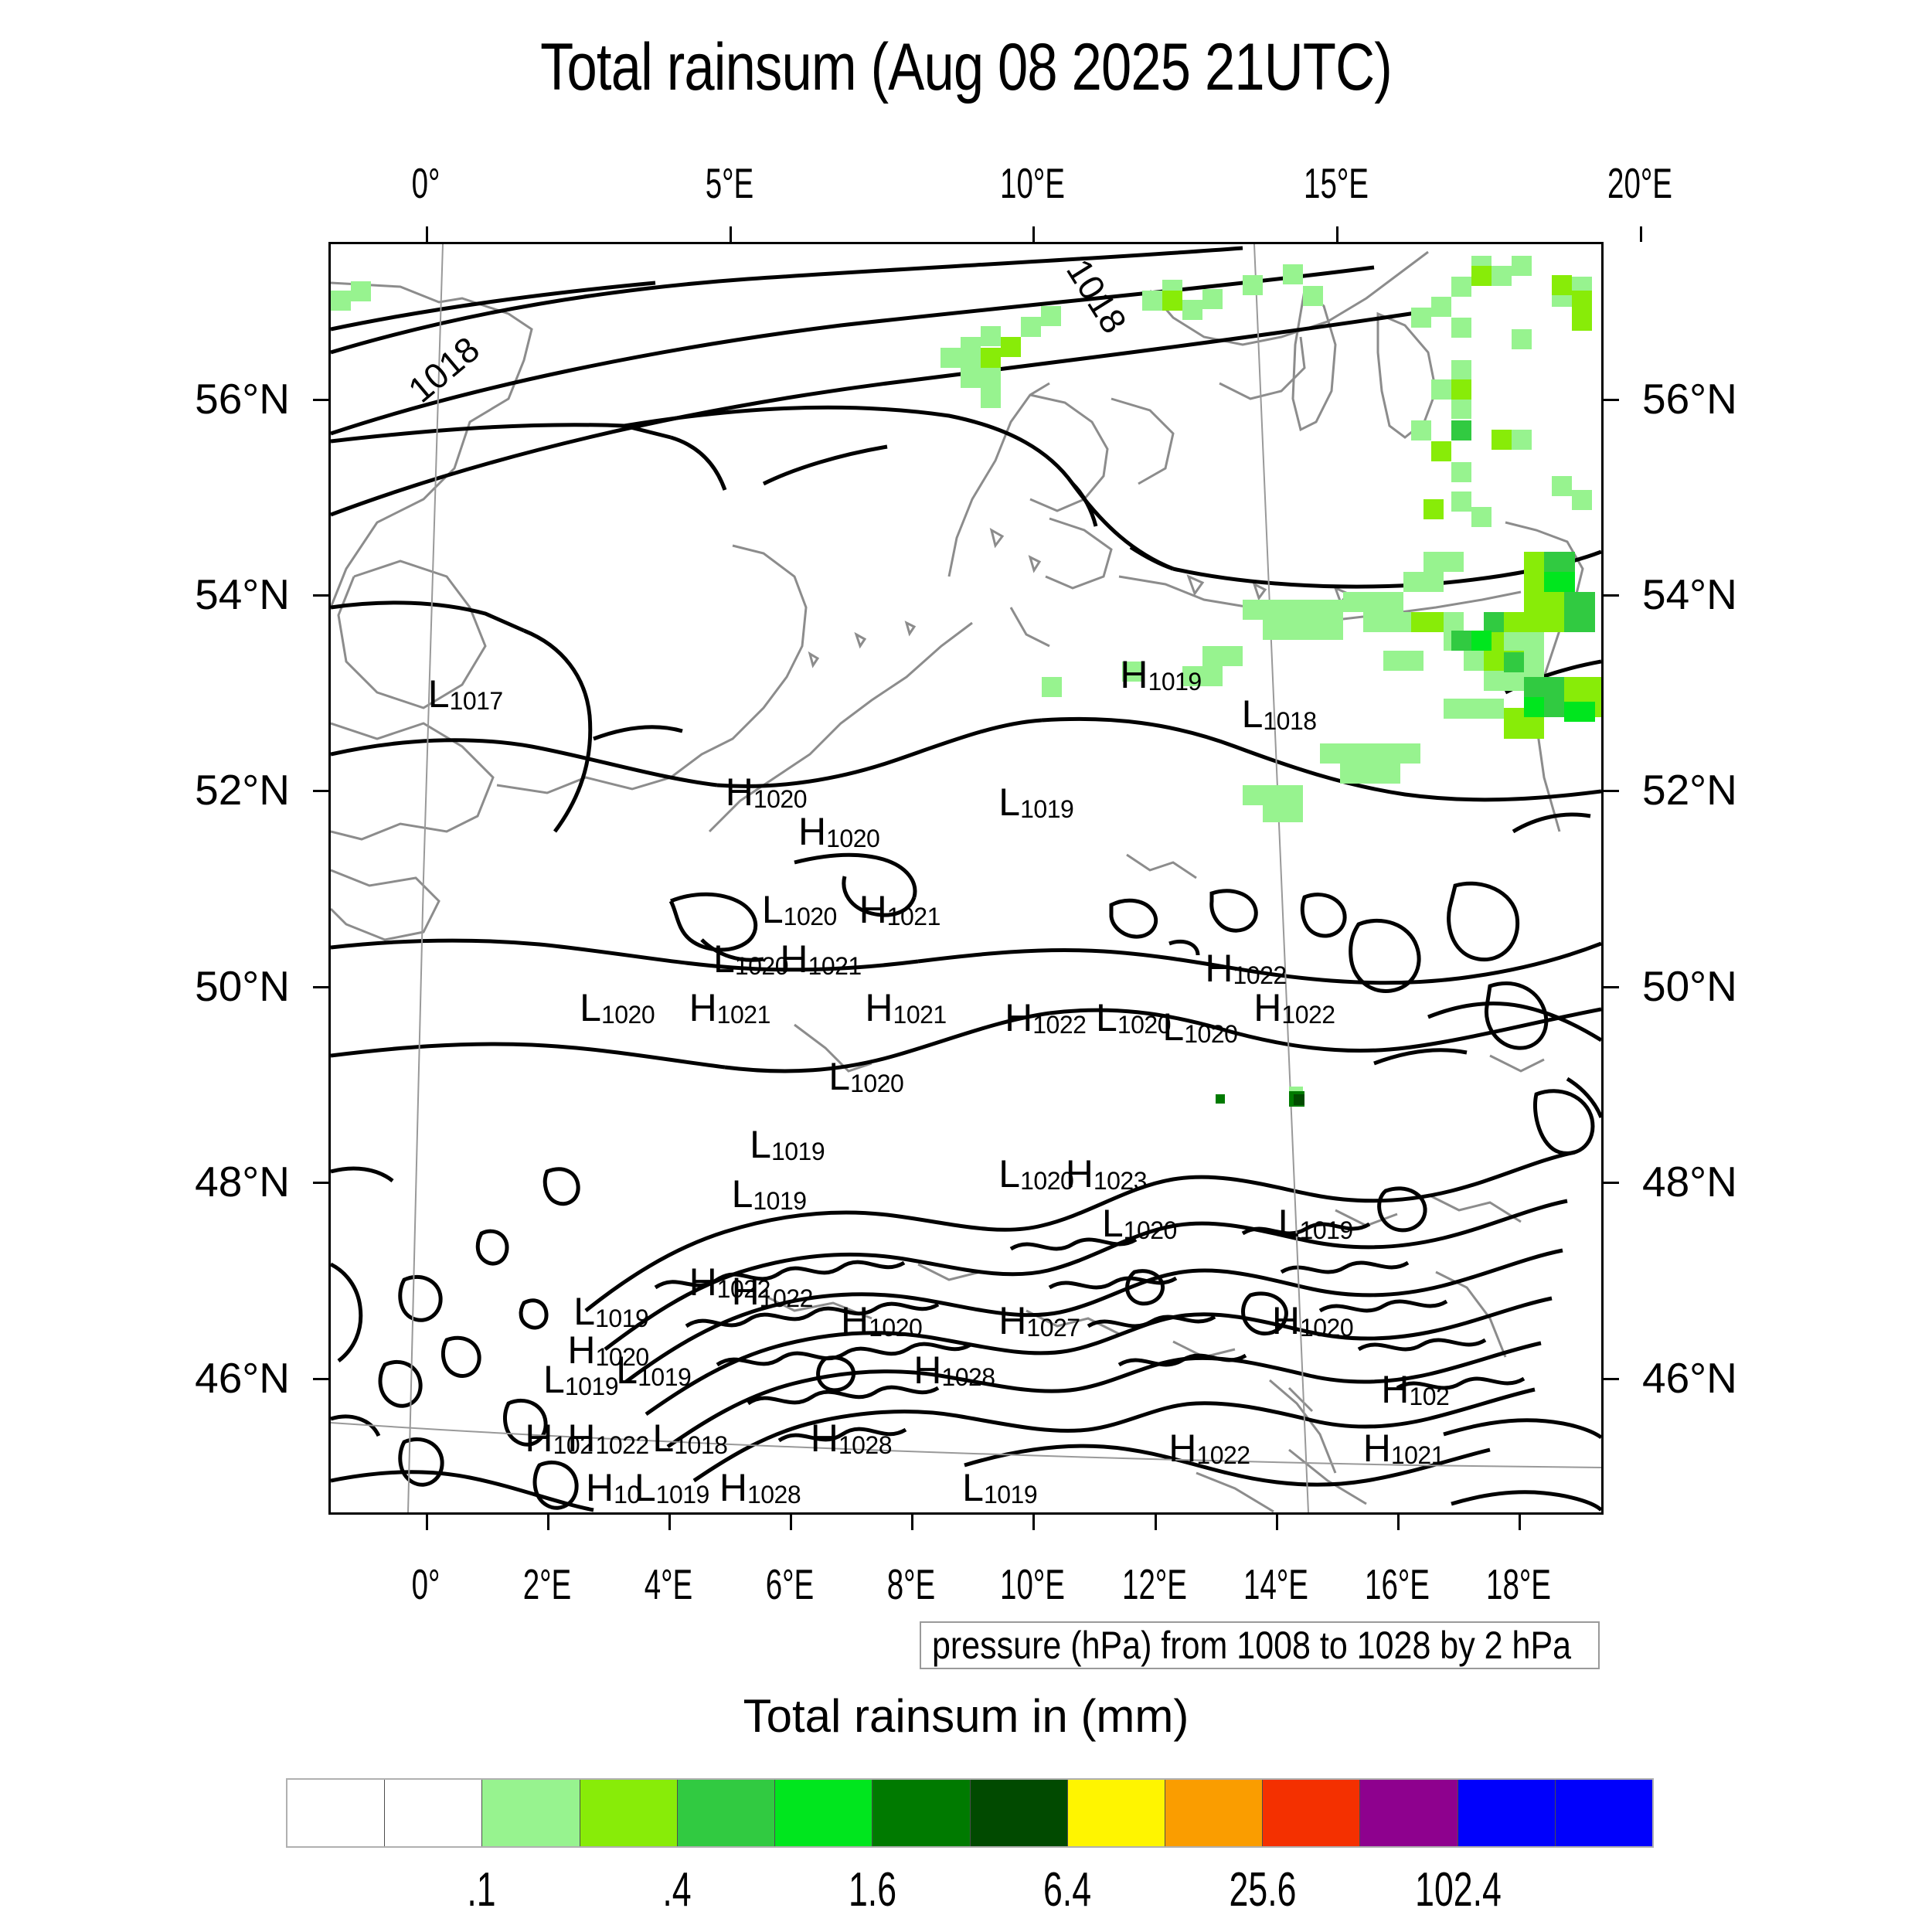 The width and height of the screenshot is (1932, 1932). I want to click on page-title: Total rainsum (Aug 08 2025 21UTC), so click(967, 67).